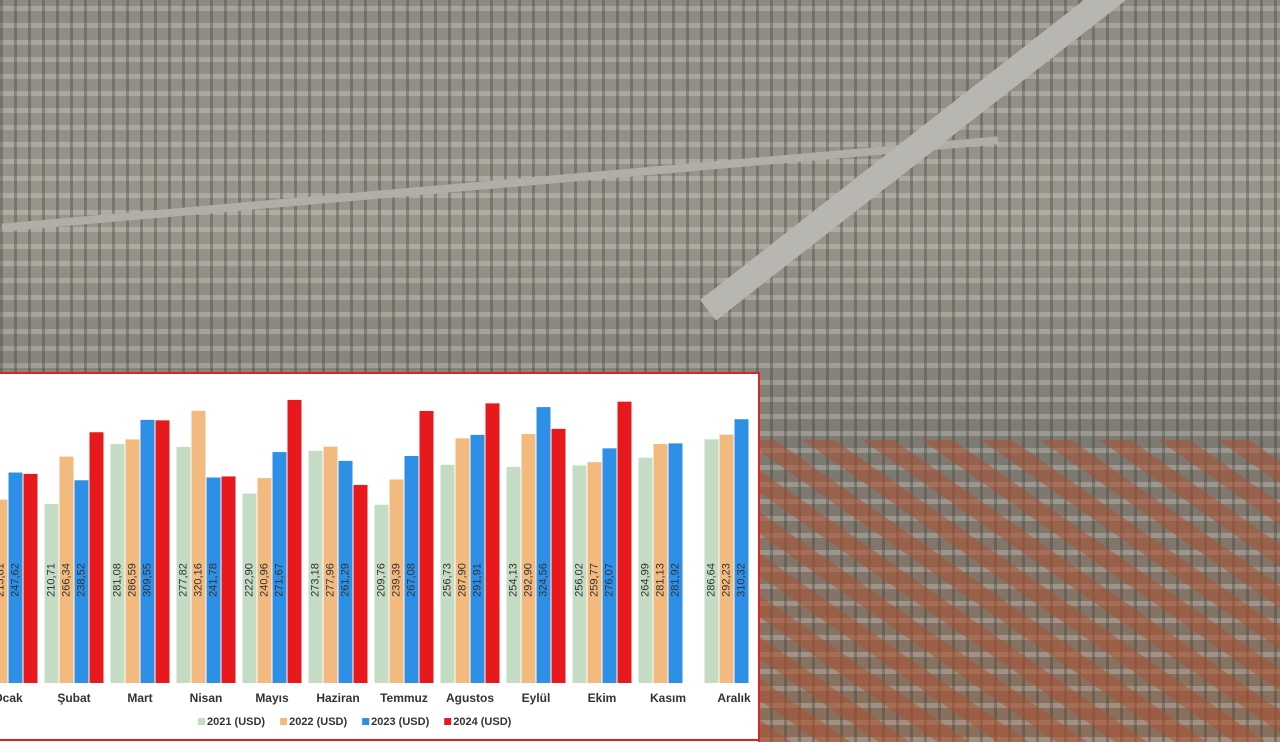  I want to click on x-tick-label: Aralık, so click(734, 698).